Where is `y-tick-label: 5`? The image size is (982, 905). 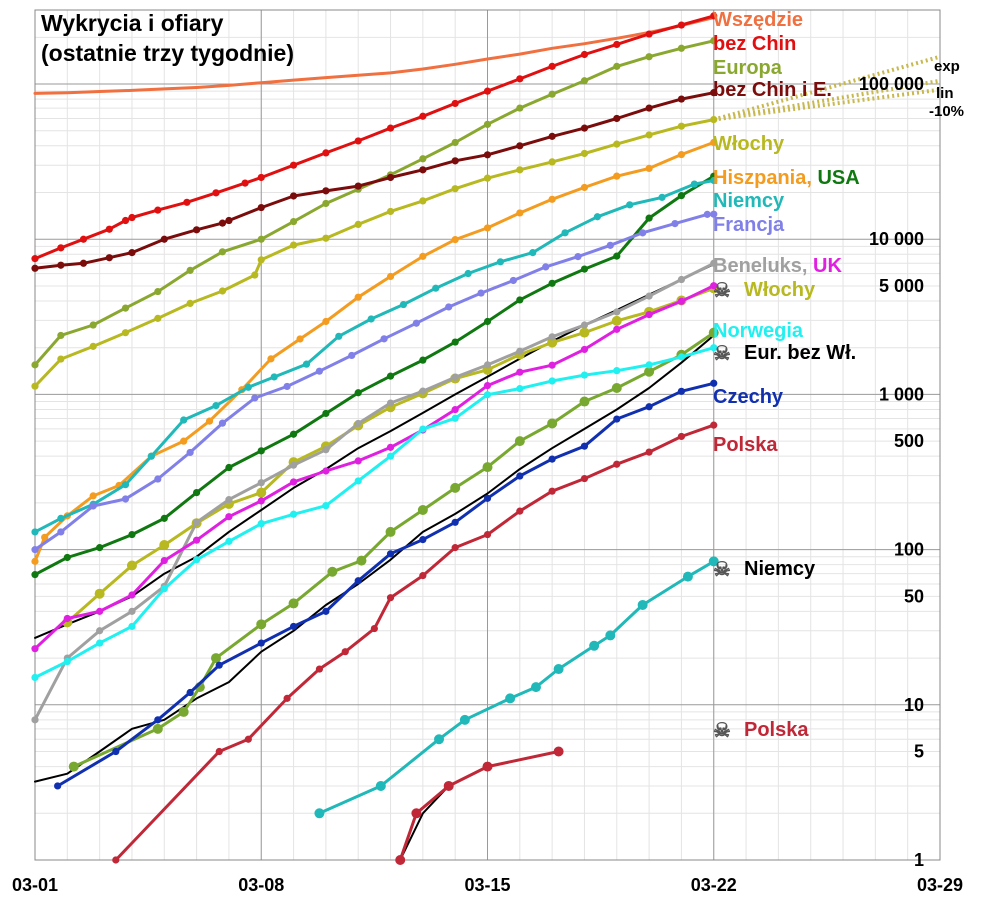
y-tick-label: 5 is located at coordinates (919, 752).